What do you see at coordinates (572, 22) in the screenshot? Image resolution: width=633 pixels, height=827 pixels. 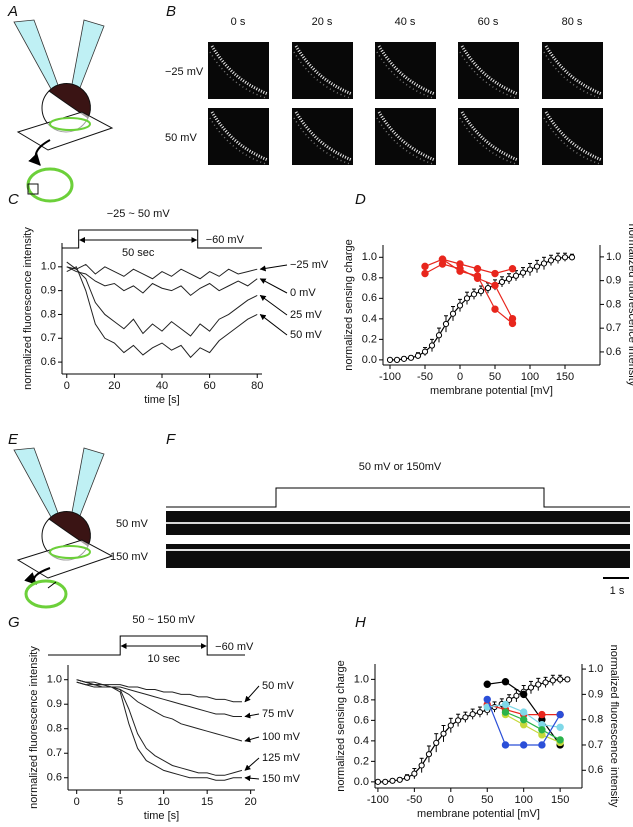 I see `column-label: 80 s` at bounding box center [572, 22].